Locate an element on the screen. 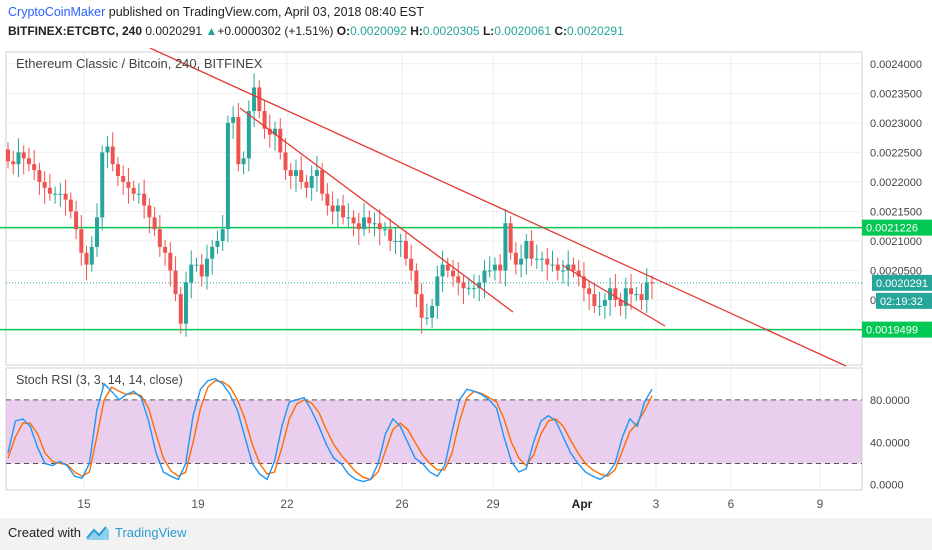 The image size is (932, 550). change-value: +0.0000302 (+1.51%) is located at coordinates (275, 31).